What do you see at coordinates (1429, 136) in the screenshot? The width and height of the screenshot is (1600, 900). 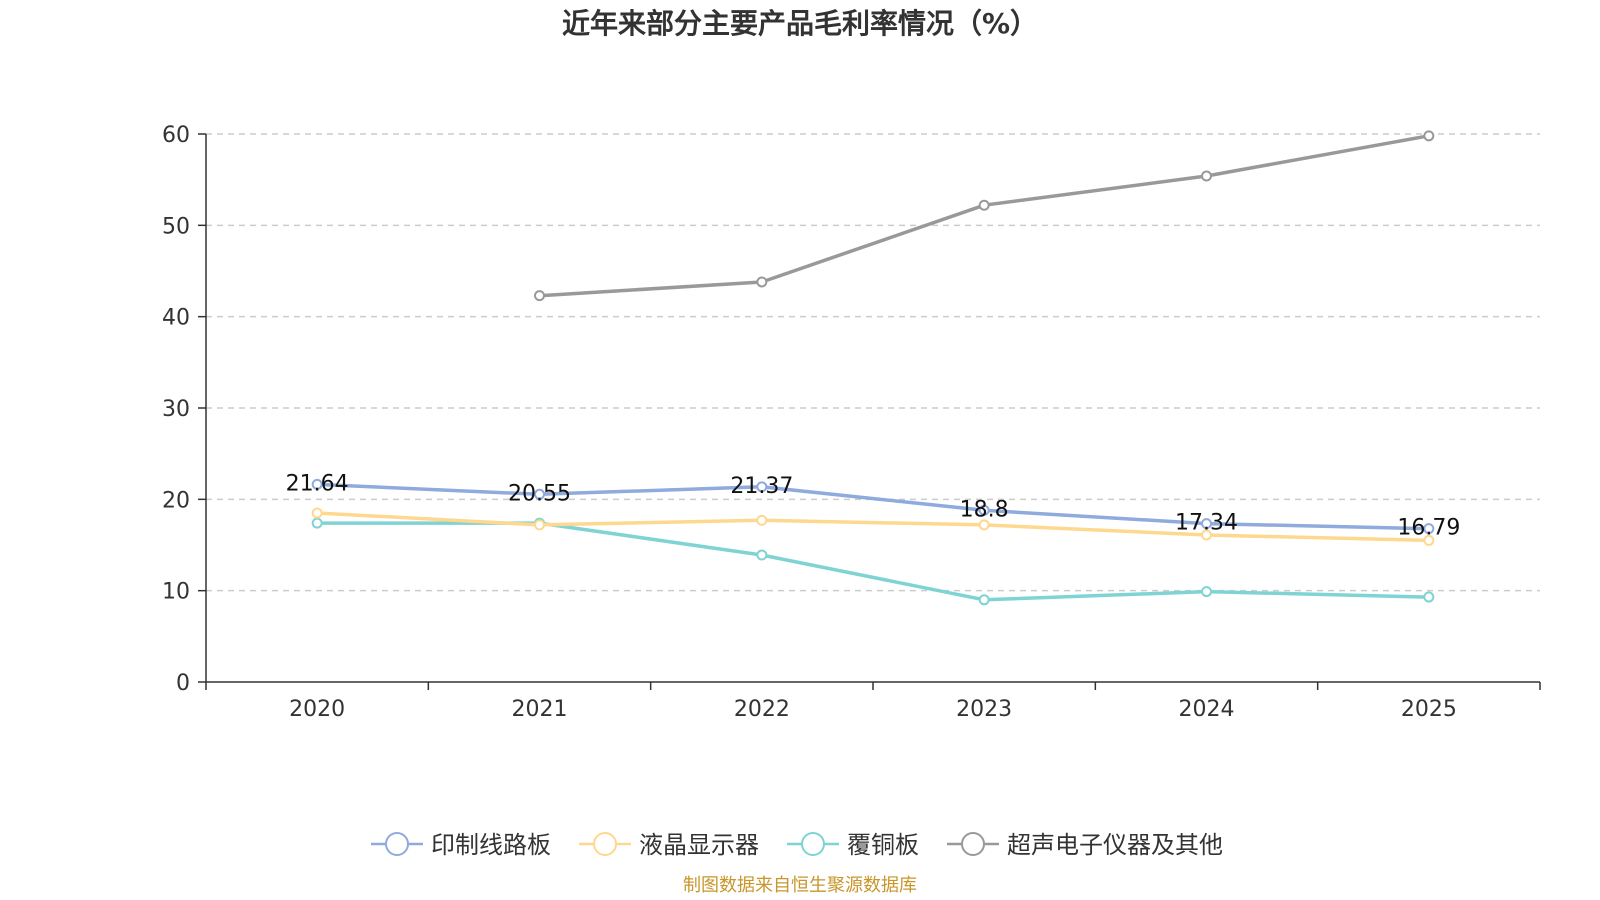 I see `data-point-3-2025` at bounding box center [1429, 136].